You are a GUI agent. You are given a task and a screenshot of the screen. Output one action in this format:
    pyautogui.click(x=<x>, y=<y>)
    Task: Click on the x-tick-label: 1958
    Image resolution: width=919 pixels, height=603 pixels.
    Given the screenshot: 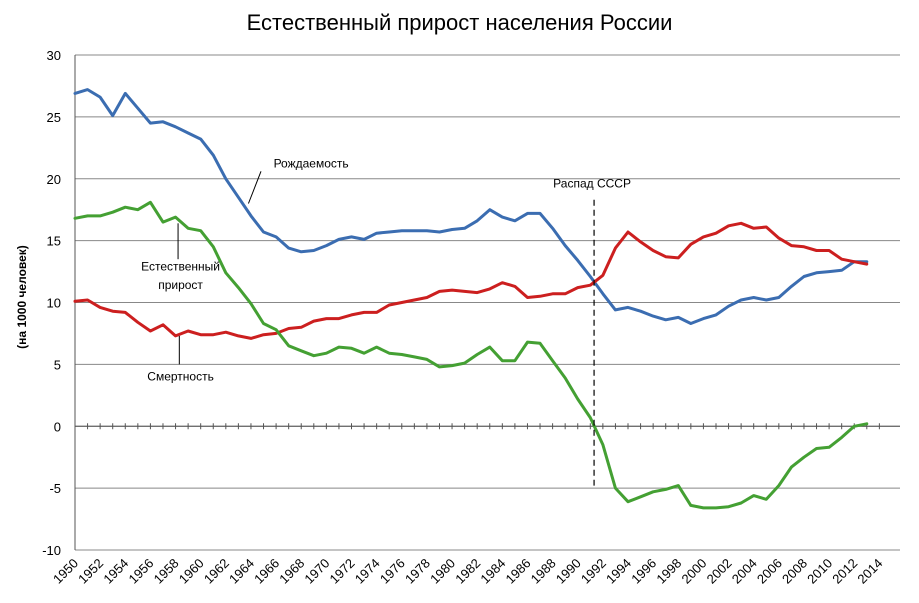 What is the action you would take?
    pyautogui.click(x=166, y=571)
    